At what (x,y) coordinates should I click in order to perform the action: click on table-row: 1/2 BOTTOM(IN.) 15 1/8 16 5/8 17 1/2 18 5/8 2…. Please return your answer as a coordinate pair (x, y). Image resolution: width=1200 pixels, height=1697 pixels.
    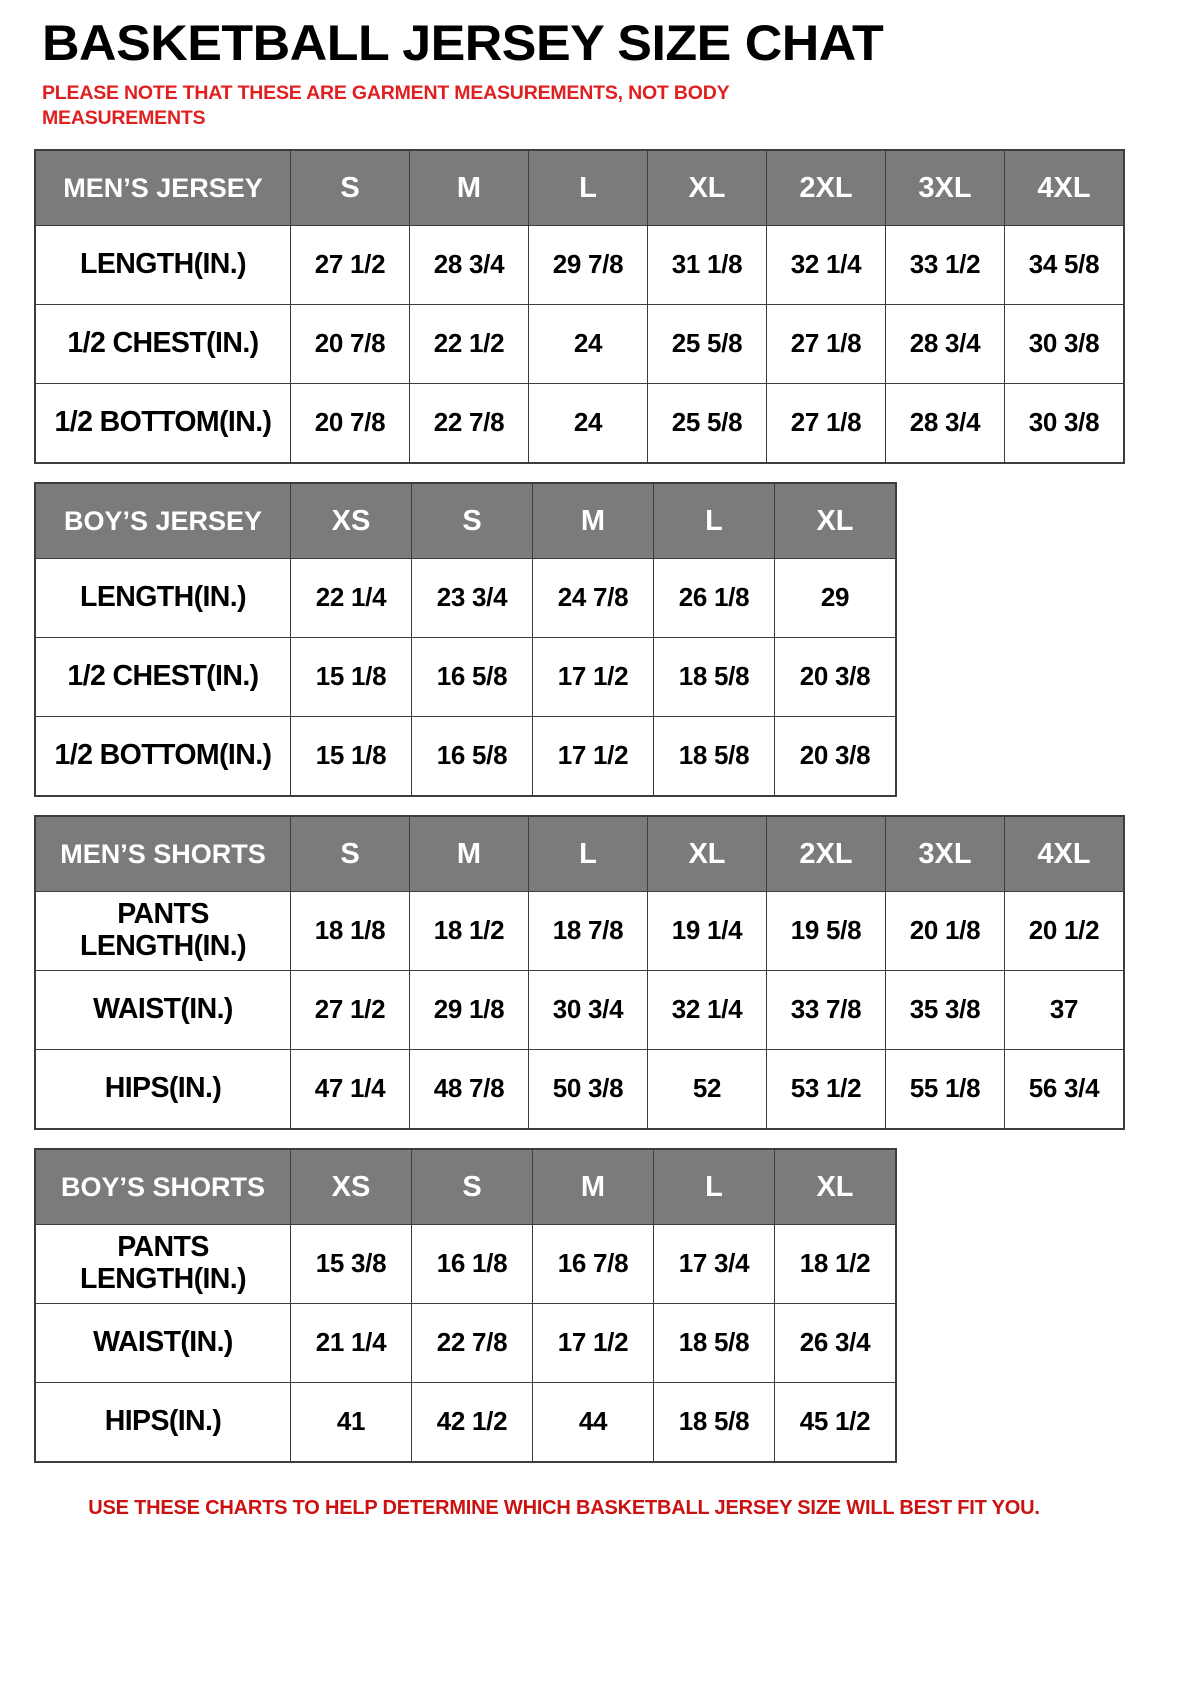
    Looking at the image, I should click on (465, 756).